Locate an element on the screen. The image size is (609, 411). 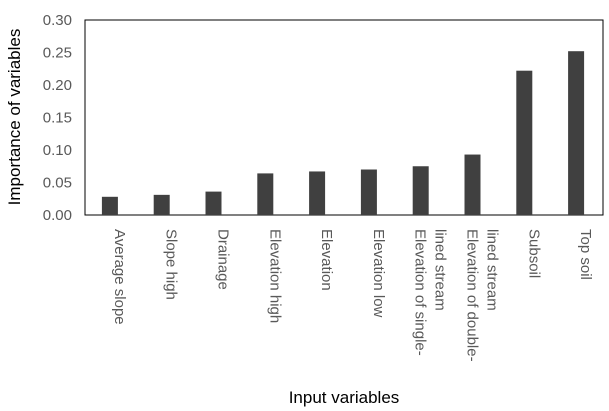
x-tick-label: Elevation high is located at coordinates (274, 276).